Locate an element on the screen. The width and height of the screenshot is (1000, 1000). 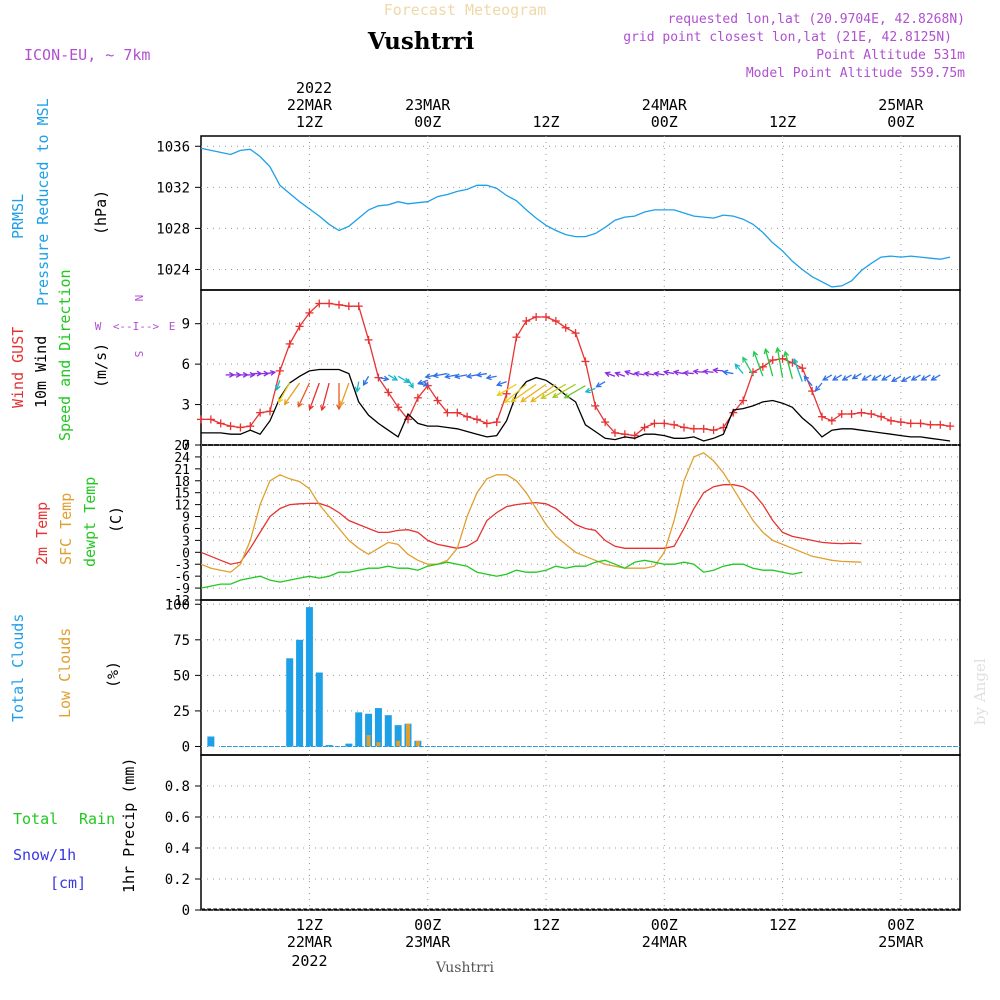
wind-panel: 0 3 6 9 is located at coordinates (571, 371).